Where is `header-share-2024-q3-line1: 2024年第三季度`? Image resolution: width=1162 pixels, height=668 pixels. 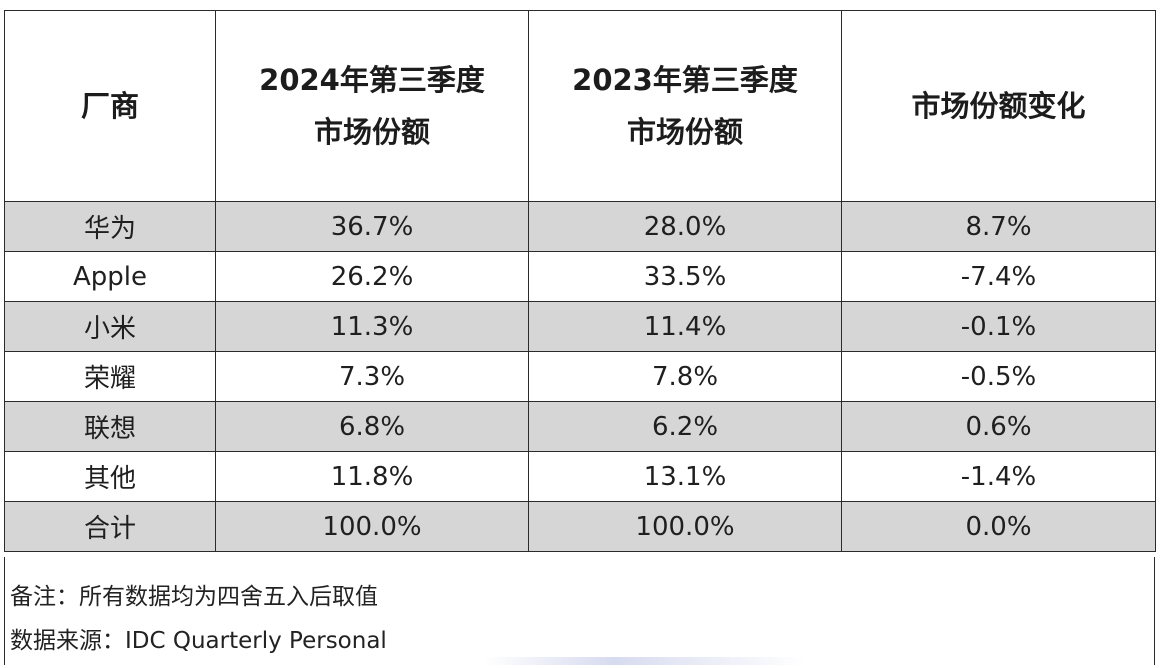
header-share-2024-q3-line1: 2024年第三季度 is located at coordinates (372, 80).